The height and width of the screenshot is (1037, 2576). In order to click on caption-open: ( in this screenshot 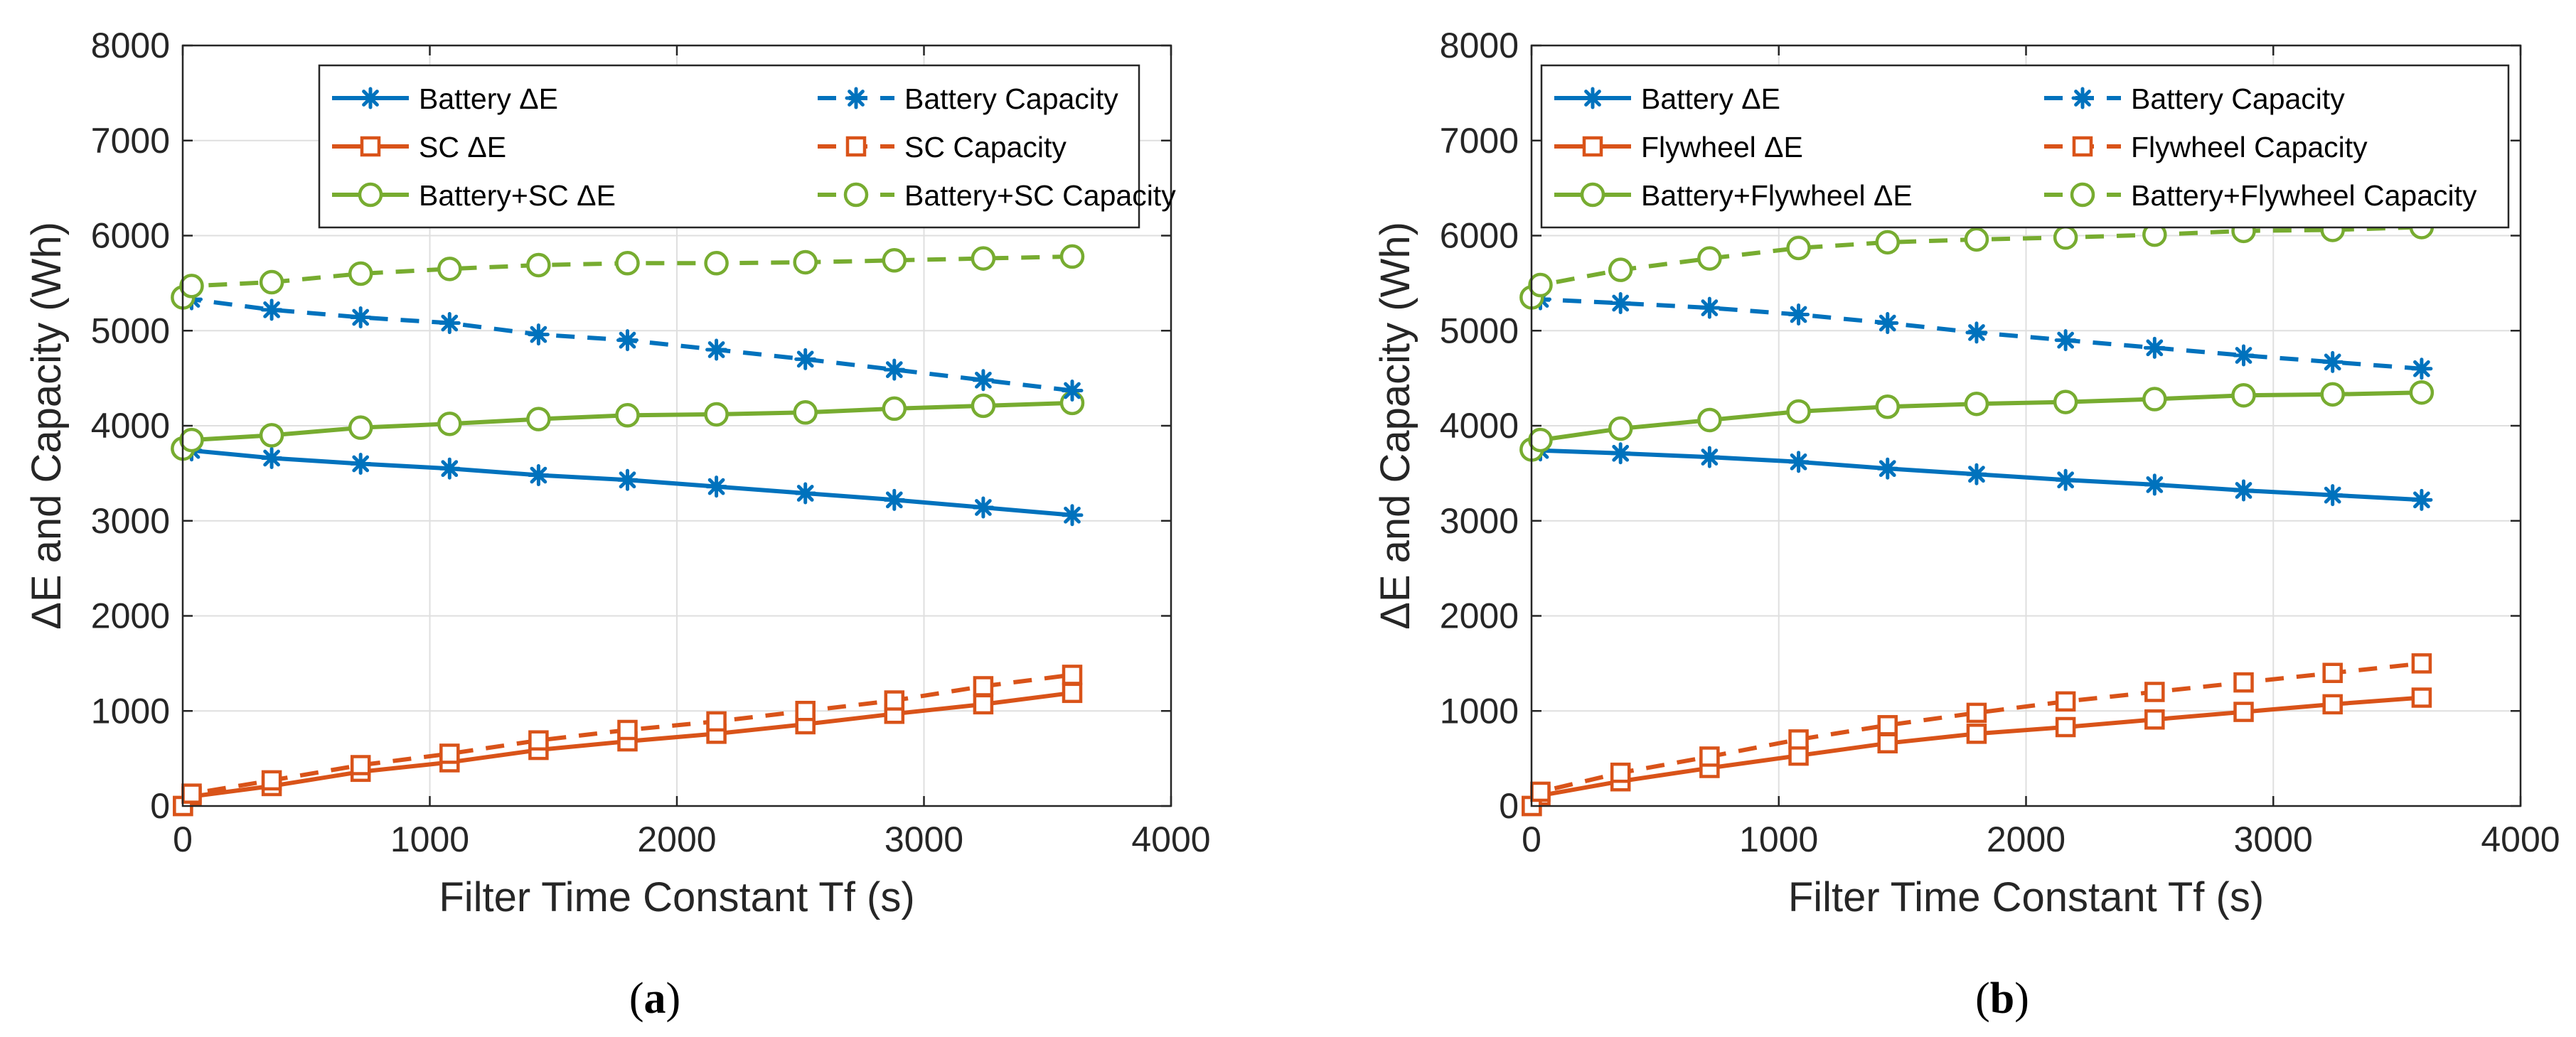, I will do `click(636, 998)`.